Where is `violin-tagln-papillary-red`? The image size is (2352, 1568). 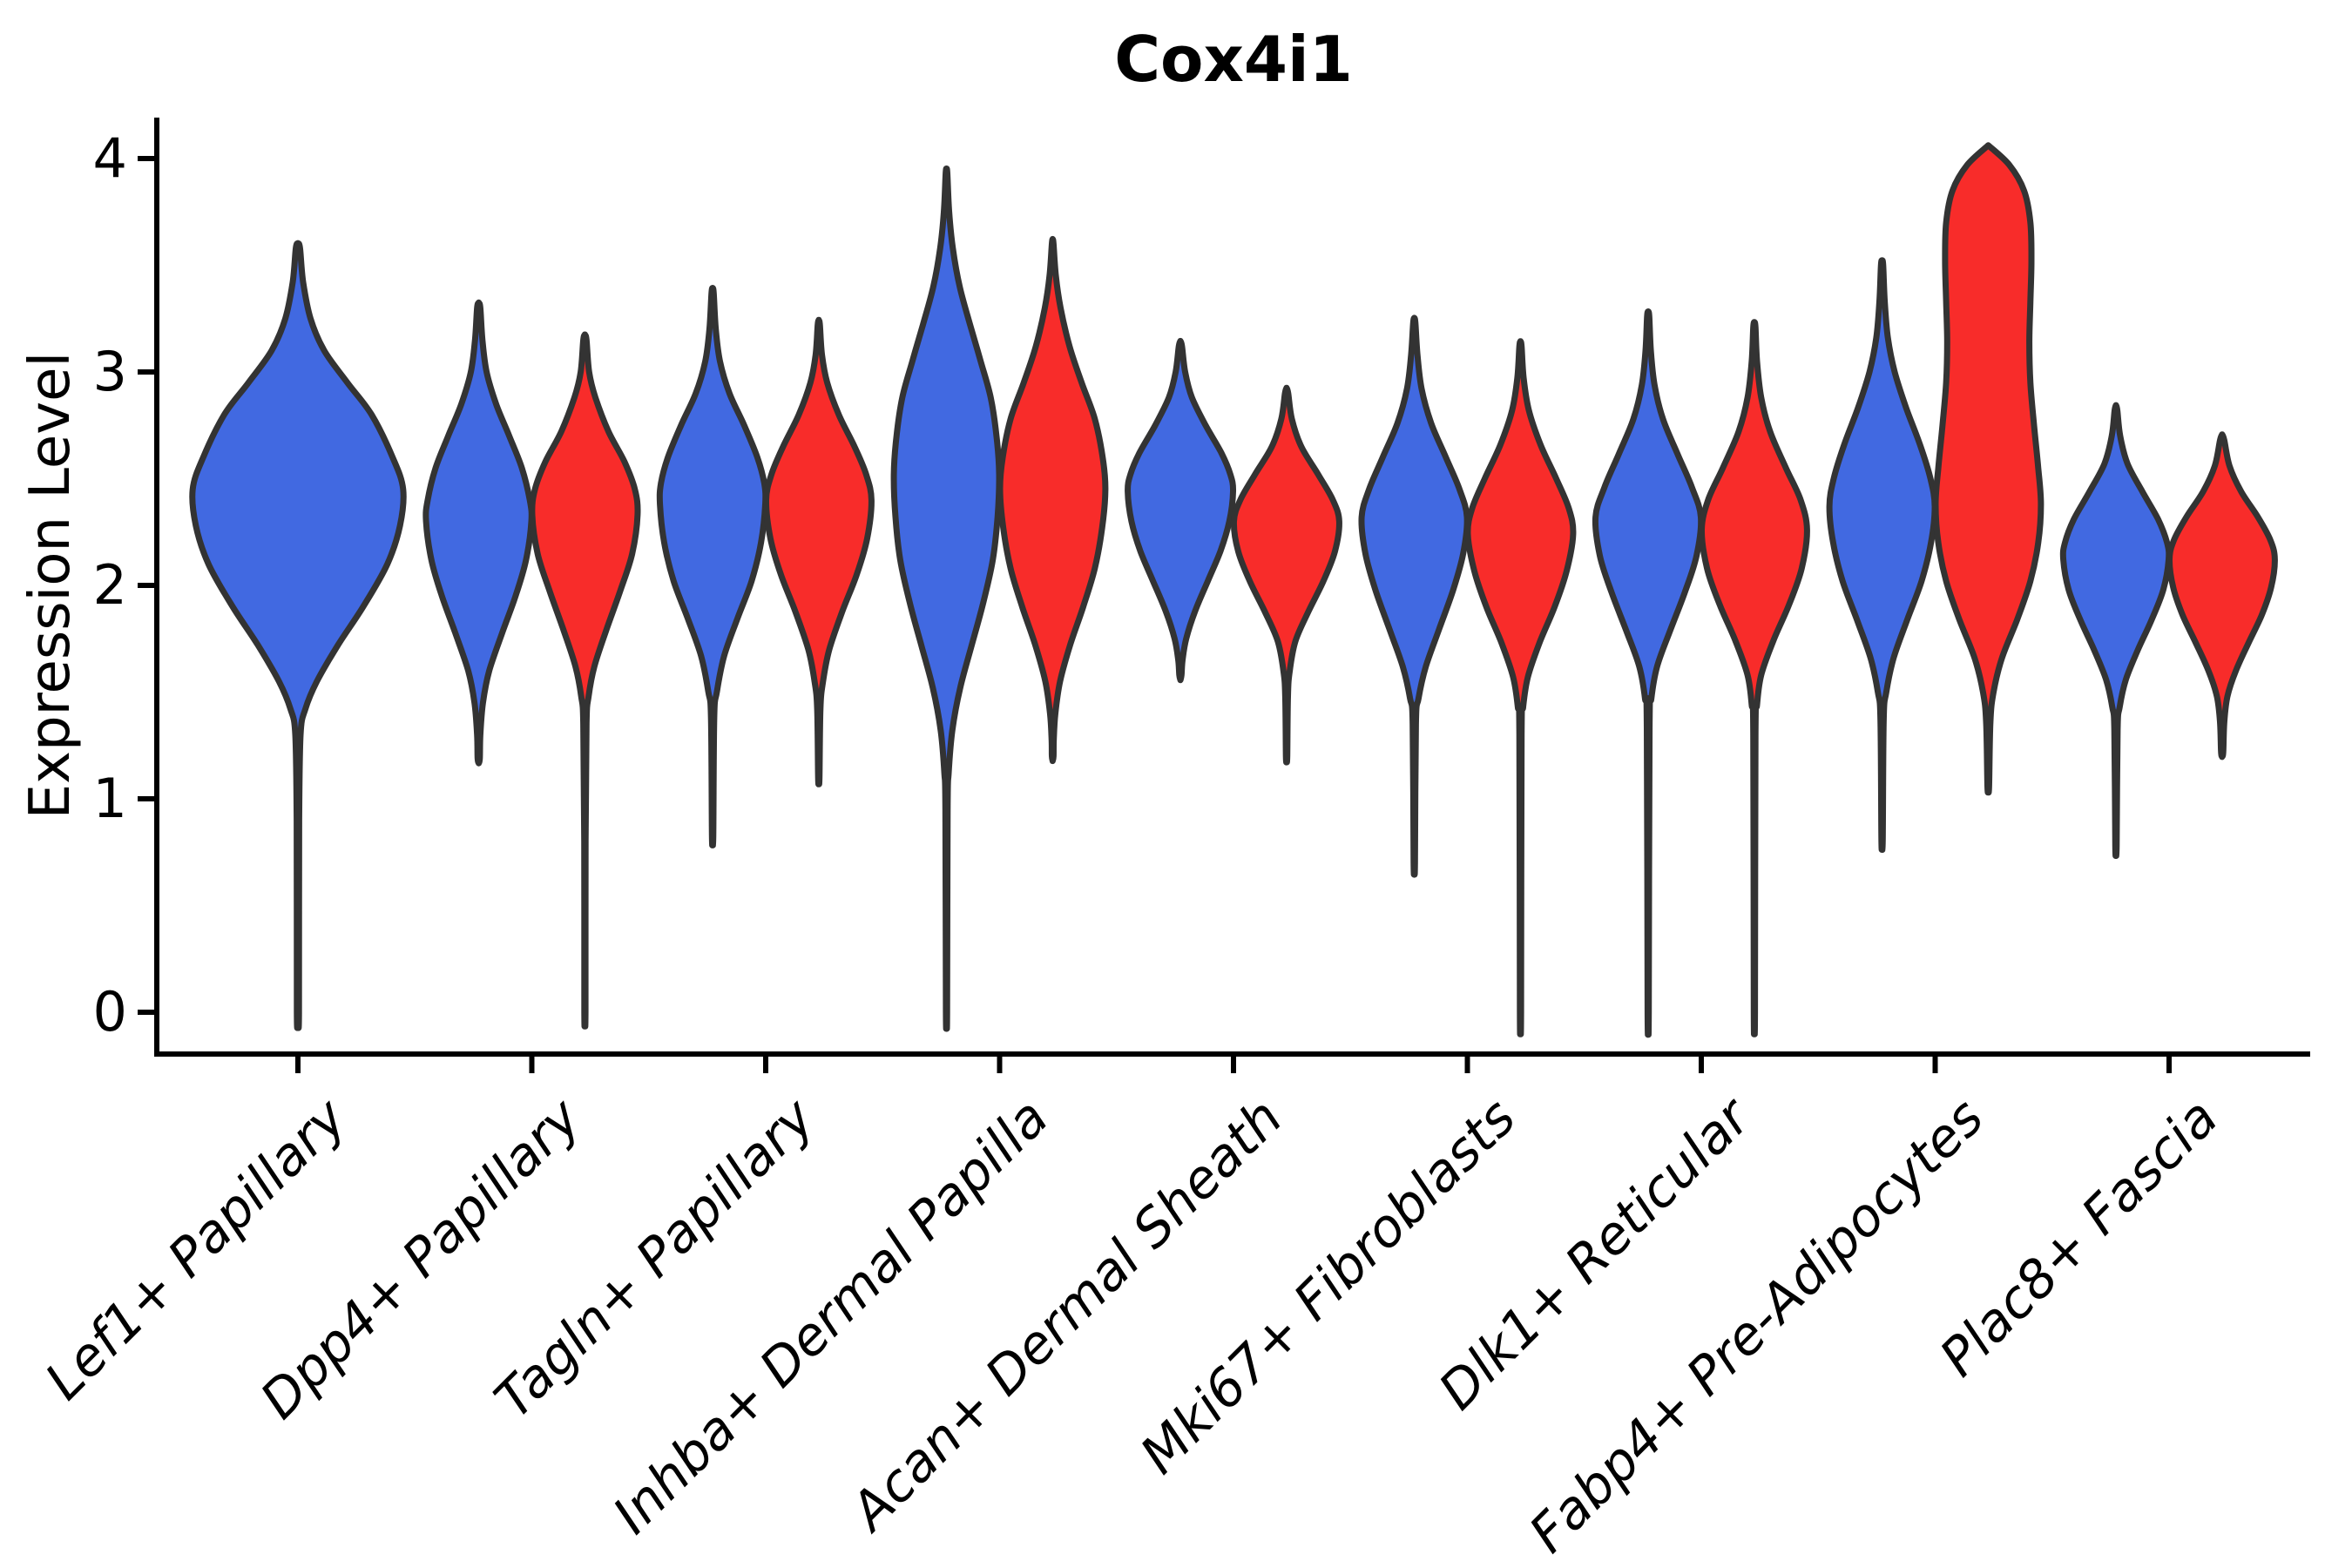
violin-tagln-papillary-red is located at coordinates (818, 551).